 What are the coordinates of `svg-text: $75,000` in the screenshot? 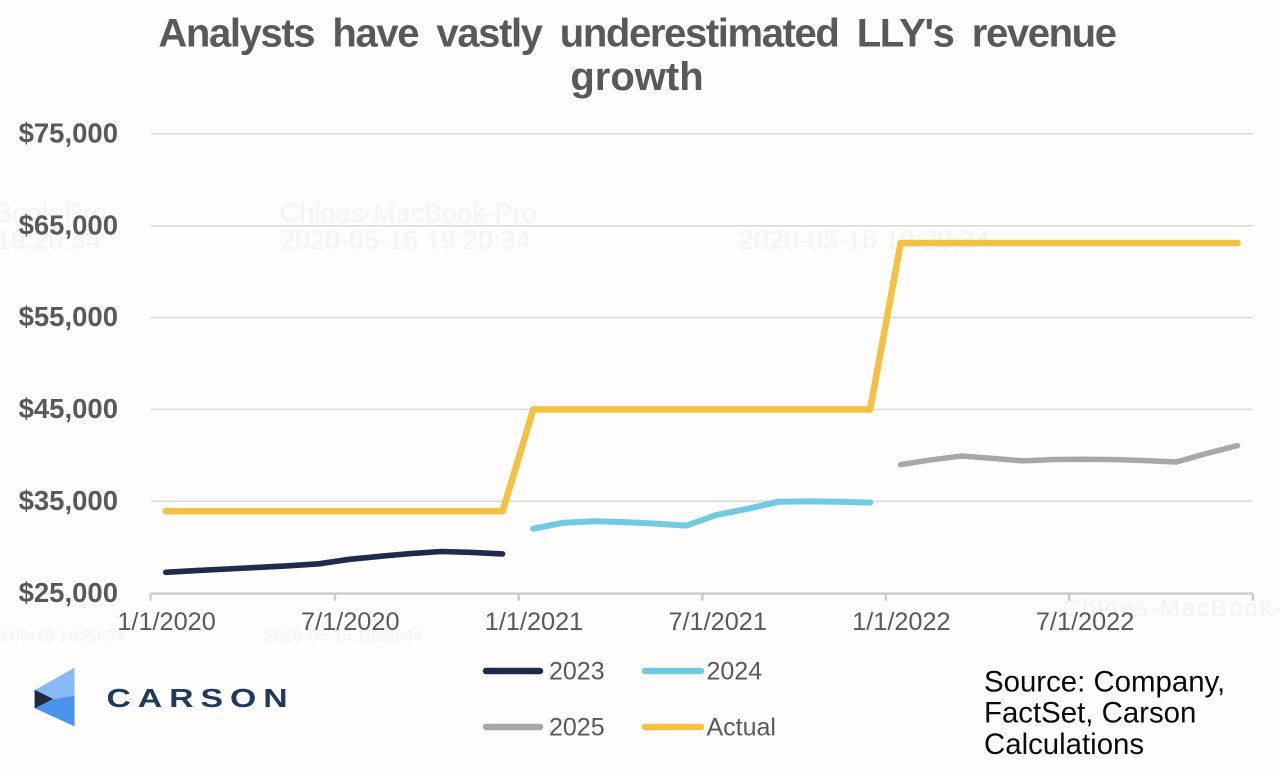 It's located at (68, 132).